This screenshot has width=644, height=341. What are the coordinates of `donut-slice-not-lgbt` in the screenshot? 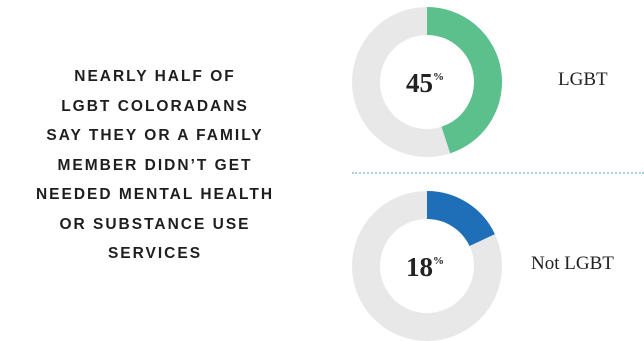 It's located at (460, 219).